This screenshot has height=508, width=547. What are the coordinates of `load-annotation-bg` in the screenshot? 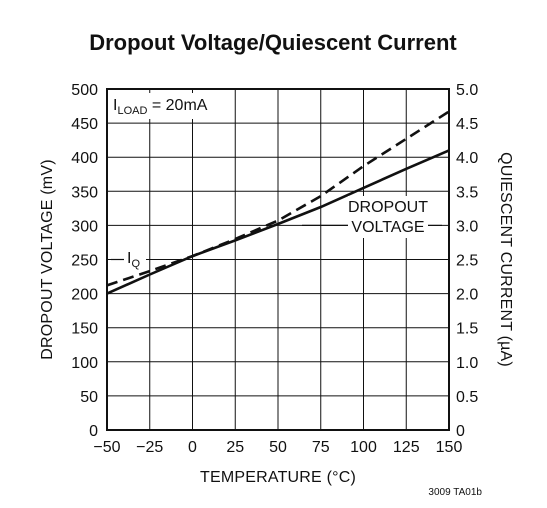 It's located at (165, 106).